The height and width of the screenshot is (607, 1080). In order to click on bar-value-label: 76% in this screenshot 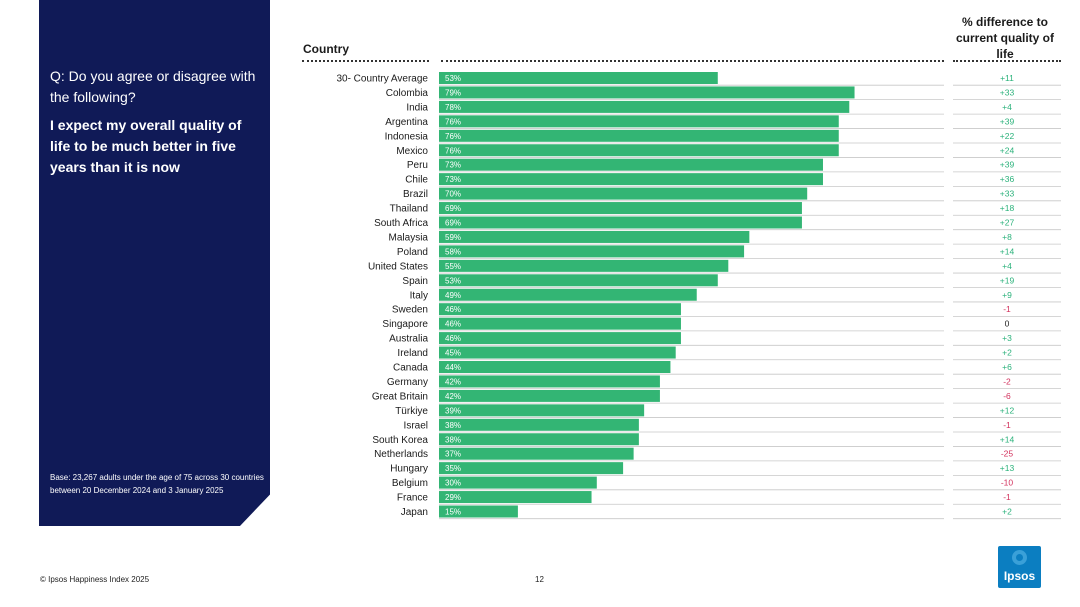, I will do `click(453, 150)`.